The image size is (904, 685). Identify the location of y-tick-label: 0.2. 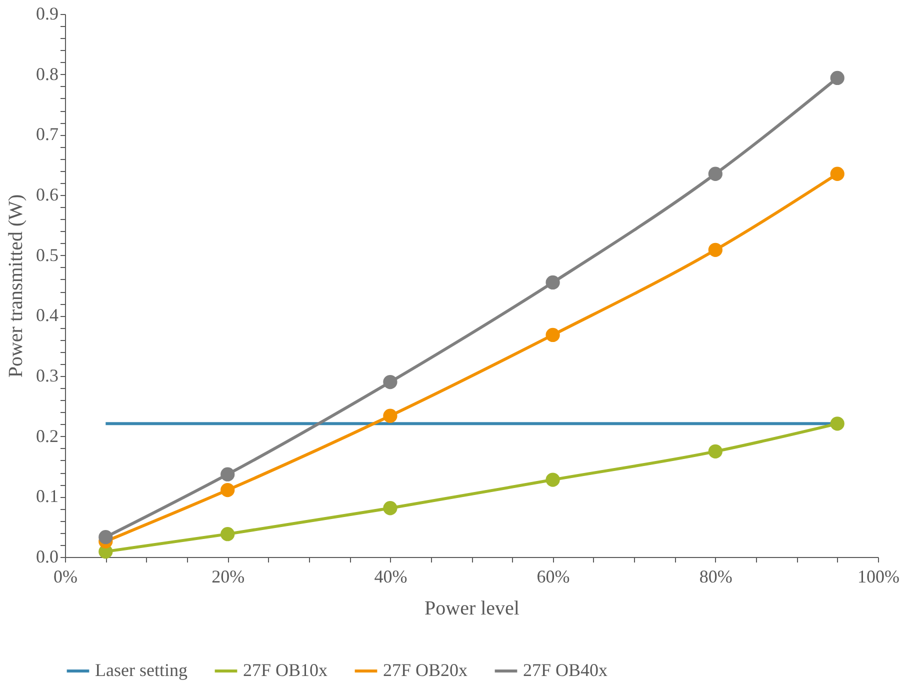
(47, 436).